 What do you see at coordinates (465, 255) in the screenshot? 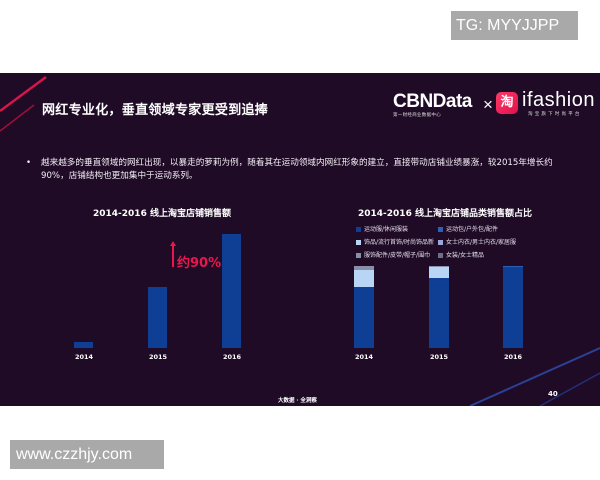
I see `legend-label: 女装/女士精品` at bounding box center [465, 255].